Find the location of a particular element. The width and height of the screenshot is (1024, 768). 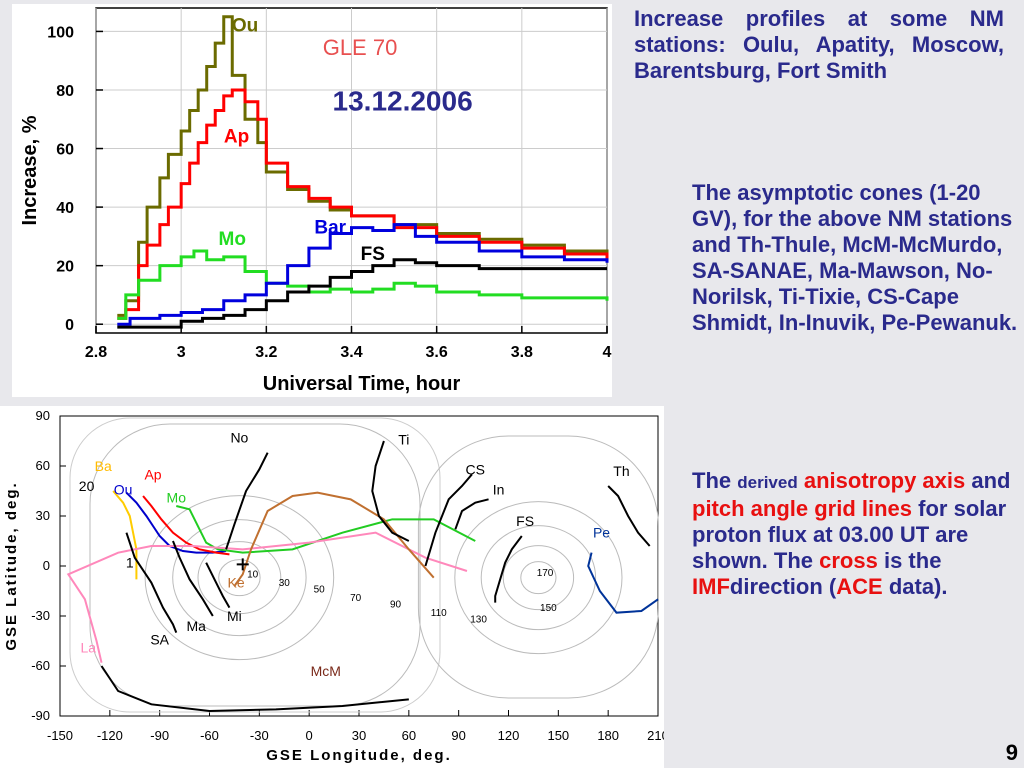

x-tick-label: 150 is located at coordinates (558, 735).